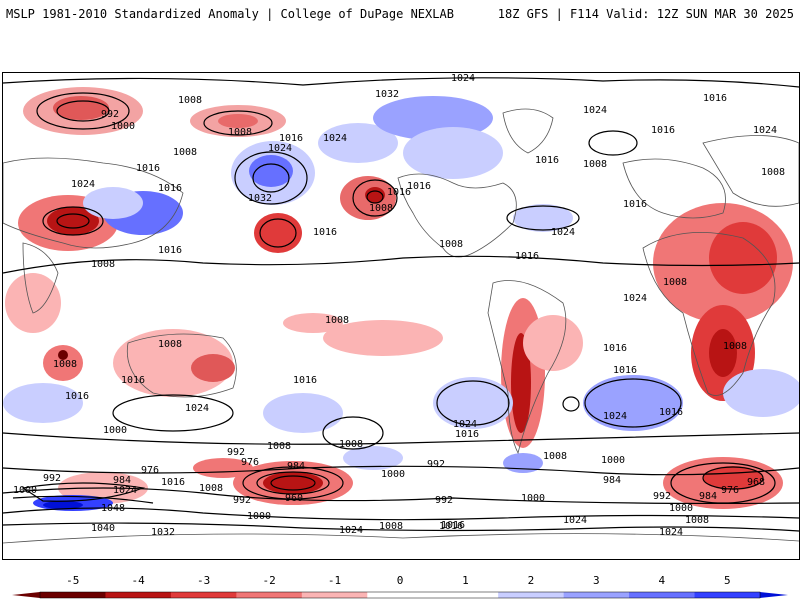  Describe the element at coordinates (294, 498) in the screenshot. I see `isobar-label: 960` at that location.